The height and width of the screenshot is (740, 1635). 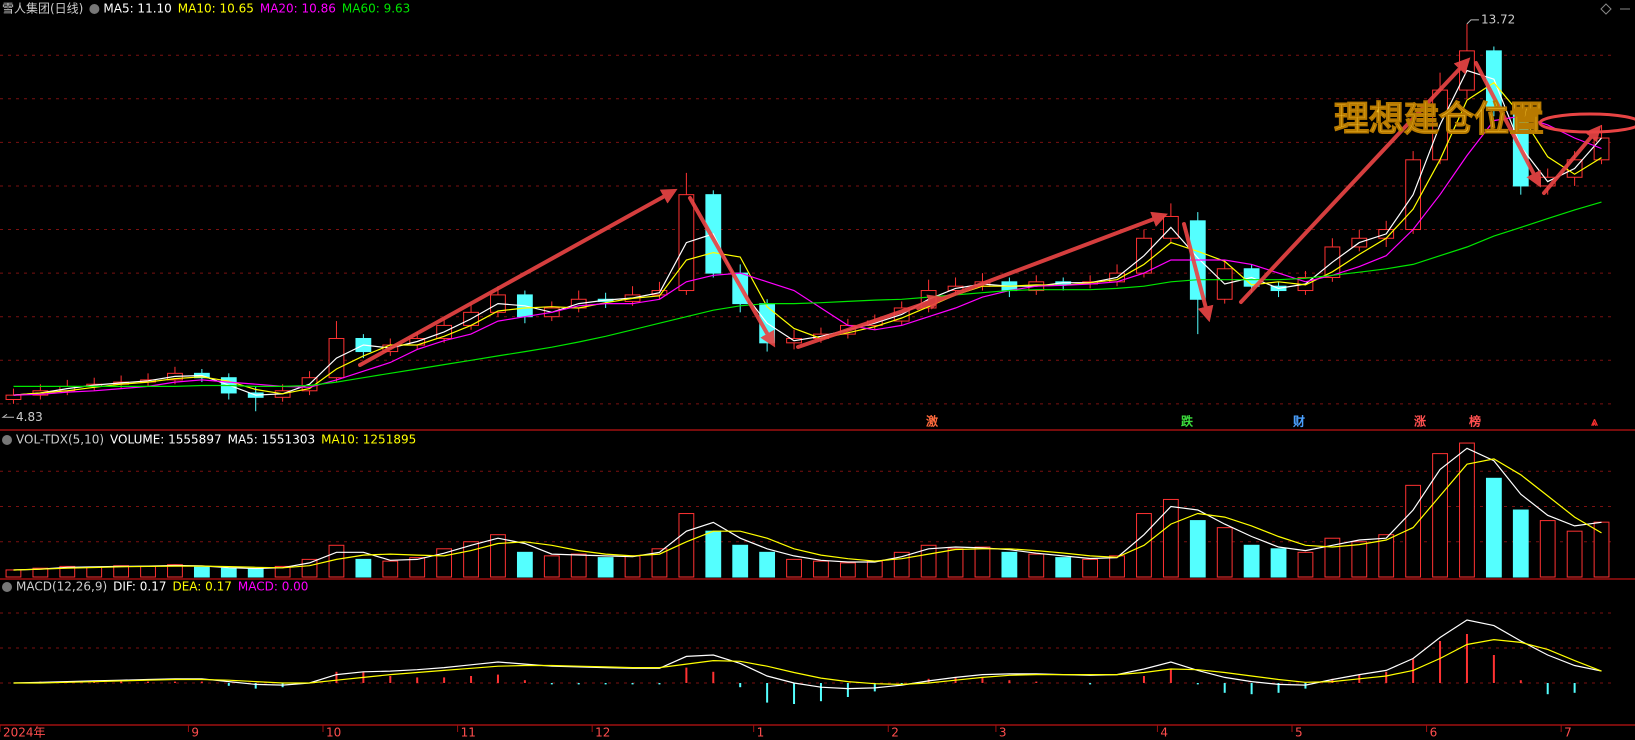 What do you see at coordinates (1475, 421) in the screenshot?
I see `event-tag: 榜` at bounding box center [1475, 421].